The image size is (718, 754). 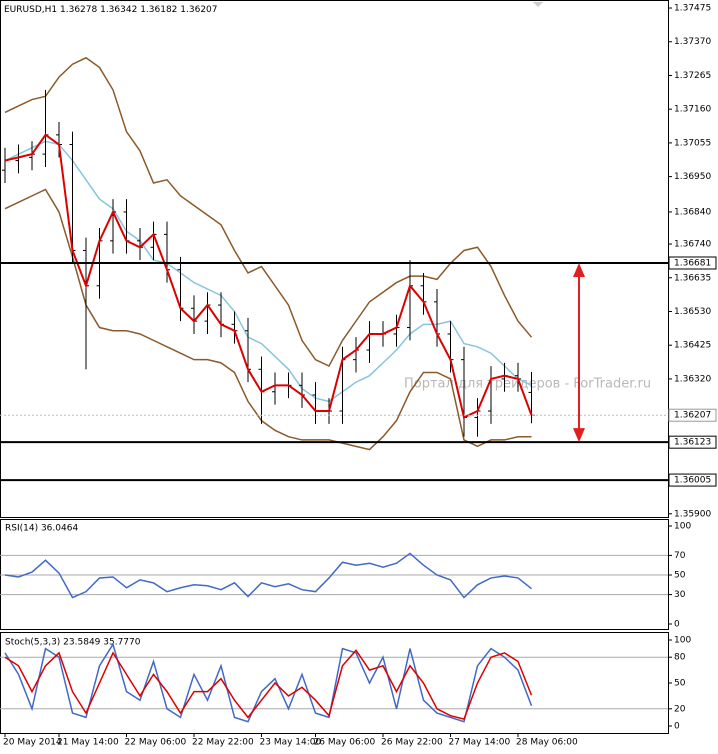 I want to click on y-tick-label: 1.36635, so click(x=692, y=278).